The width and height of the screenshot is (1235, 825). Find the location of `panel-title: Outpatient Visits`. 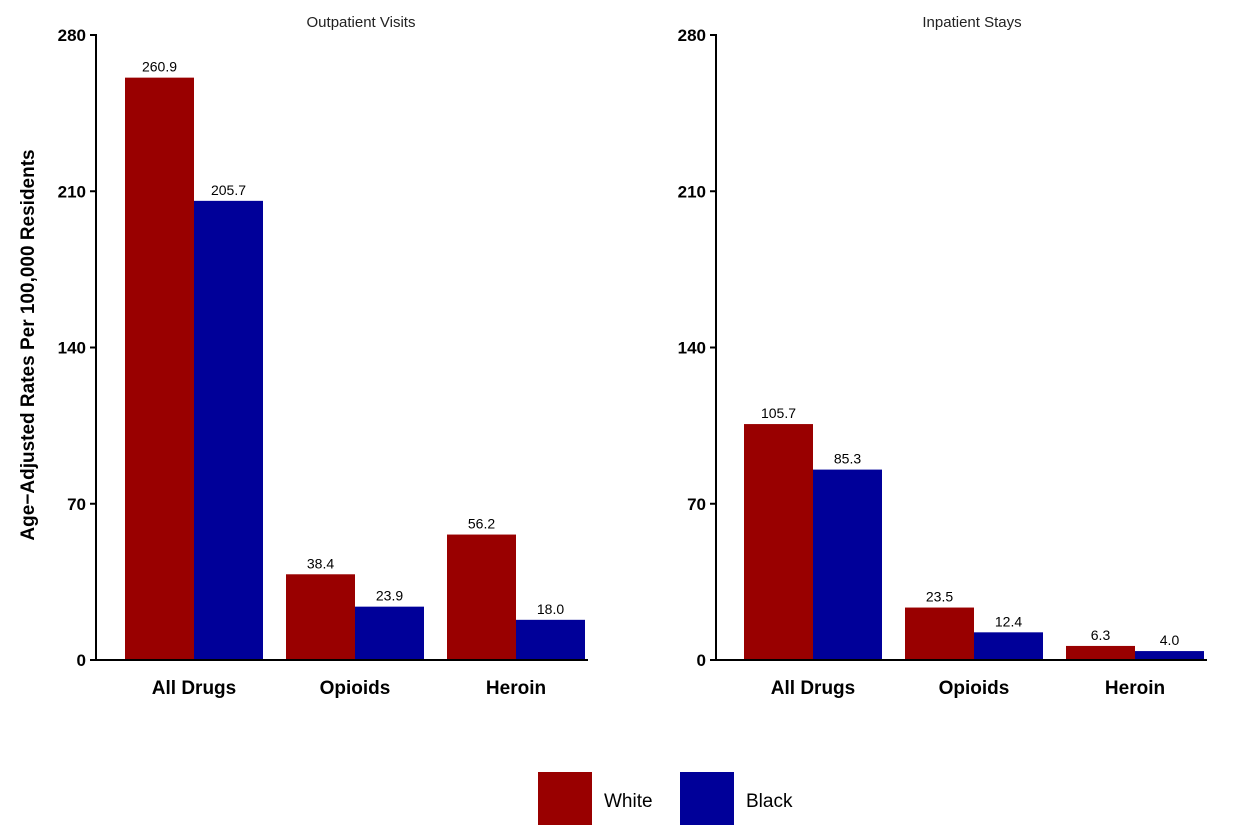

panel-title: Outpatient Visits is located at coordinates (361, 22).